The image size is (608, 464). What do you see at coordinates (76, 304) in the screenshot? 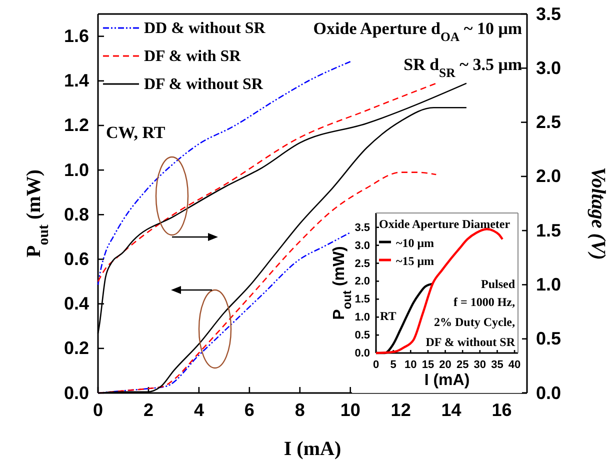
I see `y-tick-label: 0.4` at bounding box center [76, 304].